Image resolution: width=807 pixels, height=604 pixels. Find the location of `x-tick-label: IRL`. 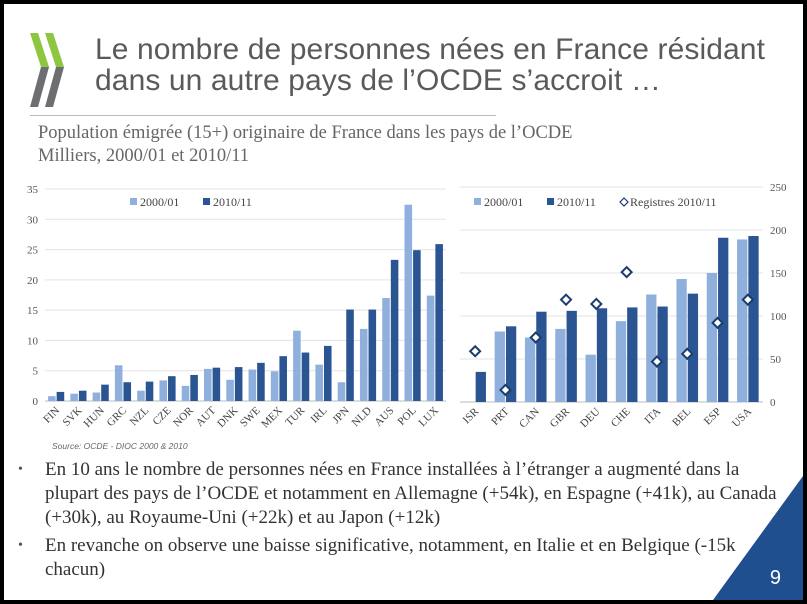

x-tick-label: IRL is located at coordinates (319, 414).